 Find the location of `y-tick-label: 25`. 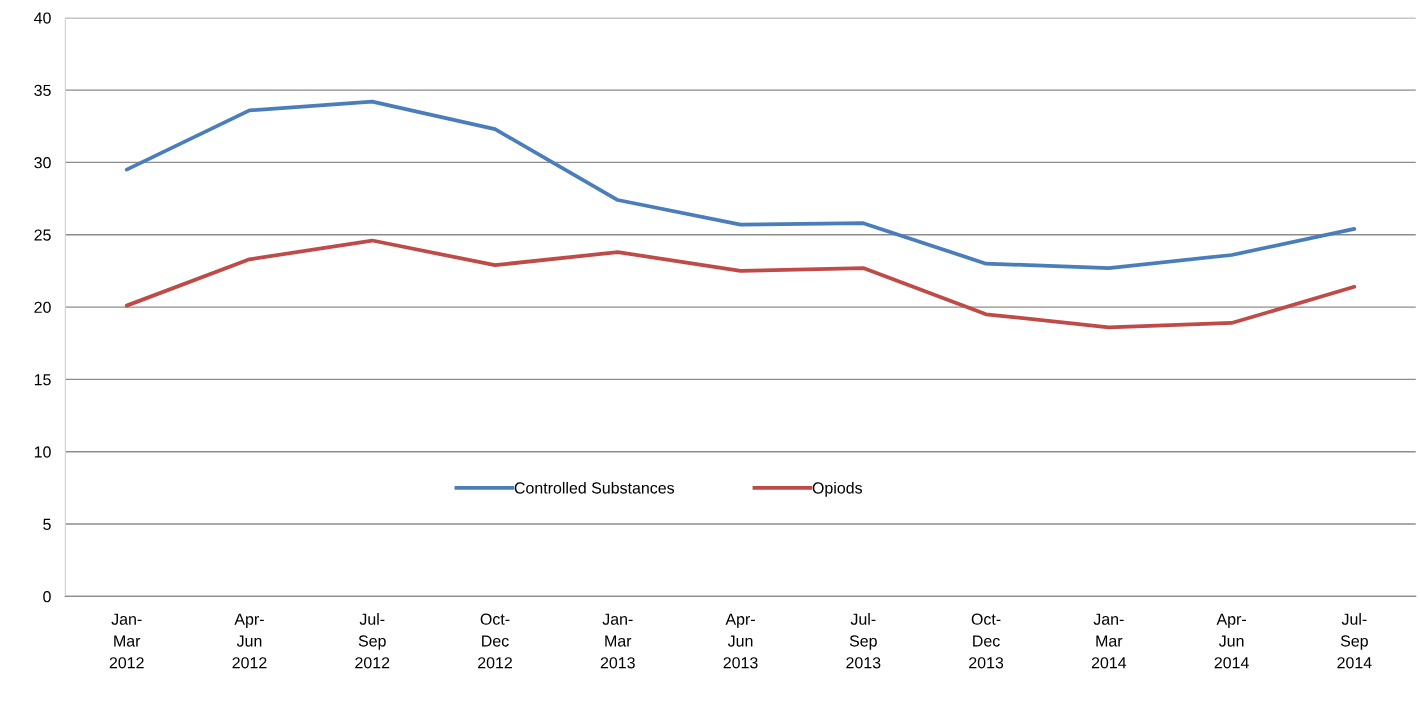

y-tick-label: 25 is located at coordinates (42, 235).